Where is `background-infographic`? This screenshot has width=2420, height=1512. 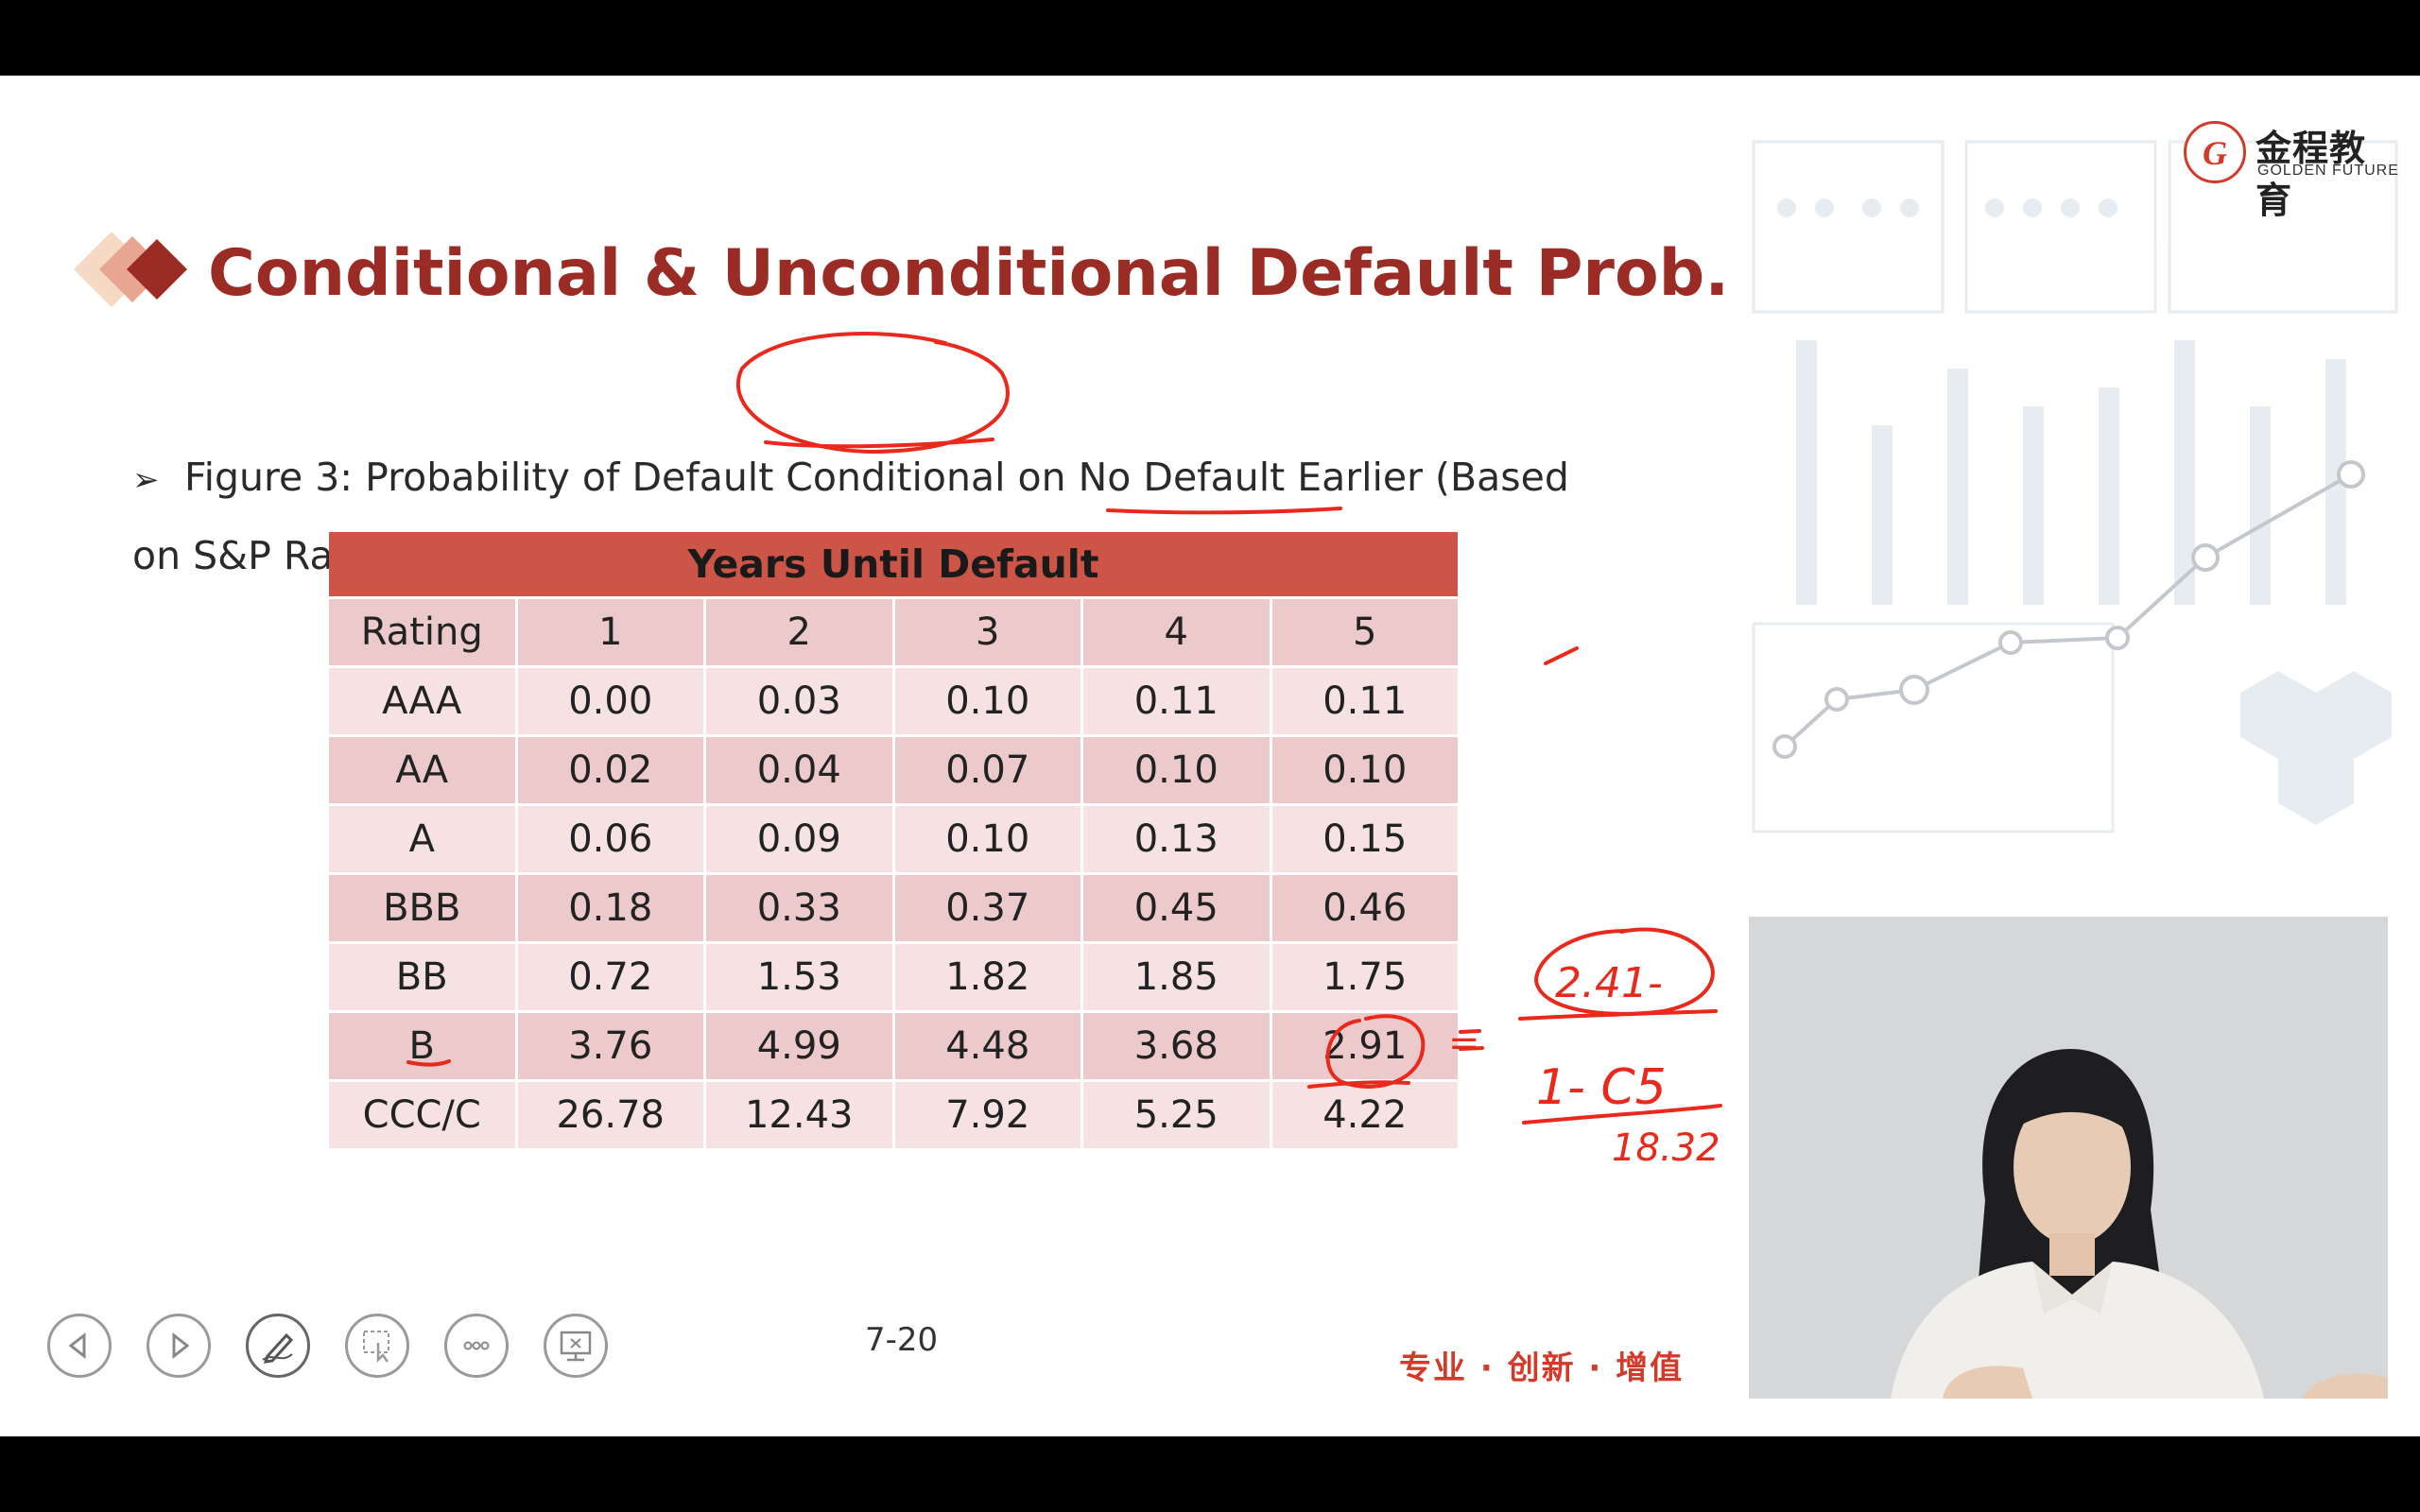 background-infographic is located at coordinates (2075, 486).